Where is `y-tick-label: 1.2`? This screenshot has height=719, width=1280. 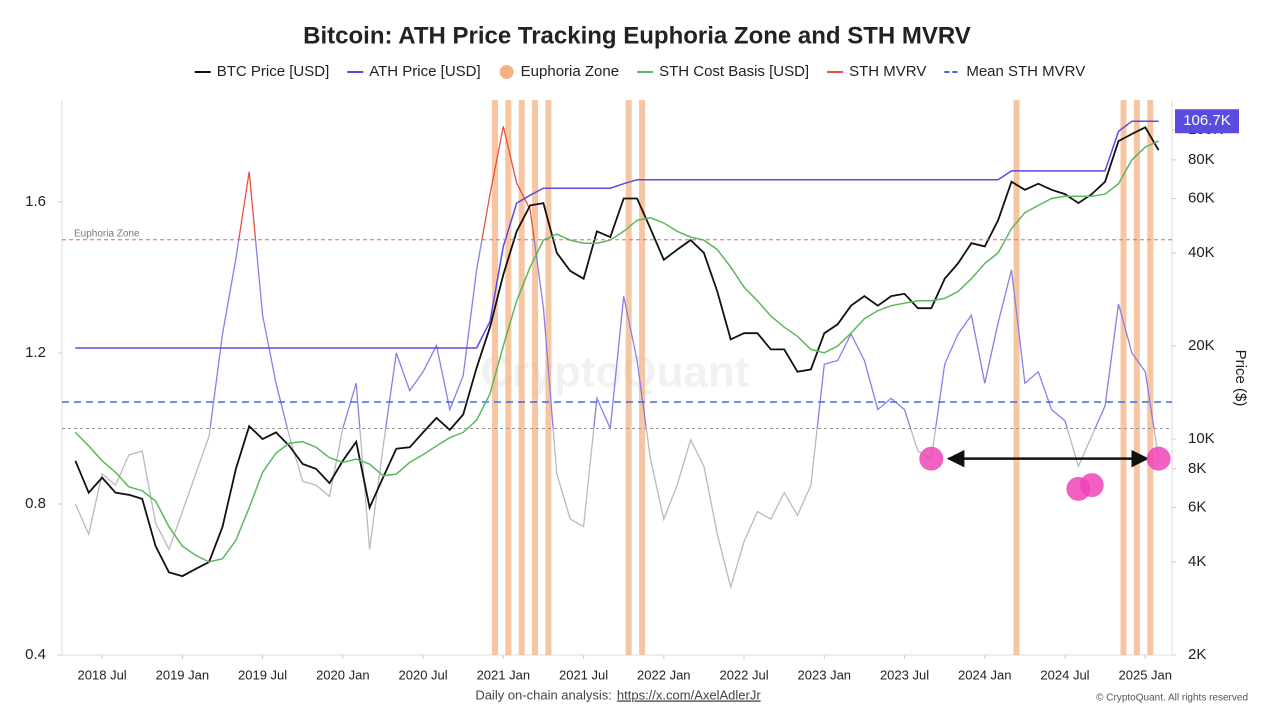
y-tick-label: 1.2 is located at coordinates (35, 352).